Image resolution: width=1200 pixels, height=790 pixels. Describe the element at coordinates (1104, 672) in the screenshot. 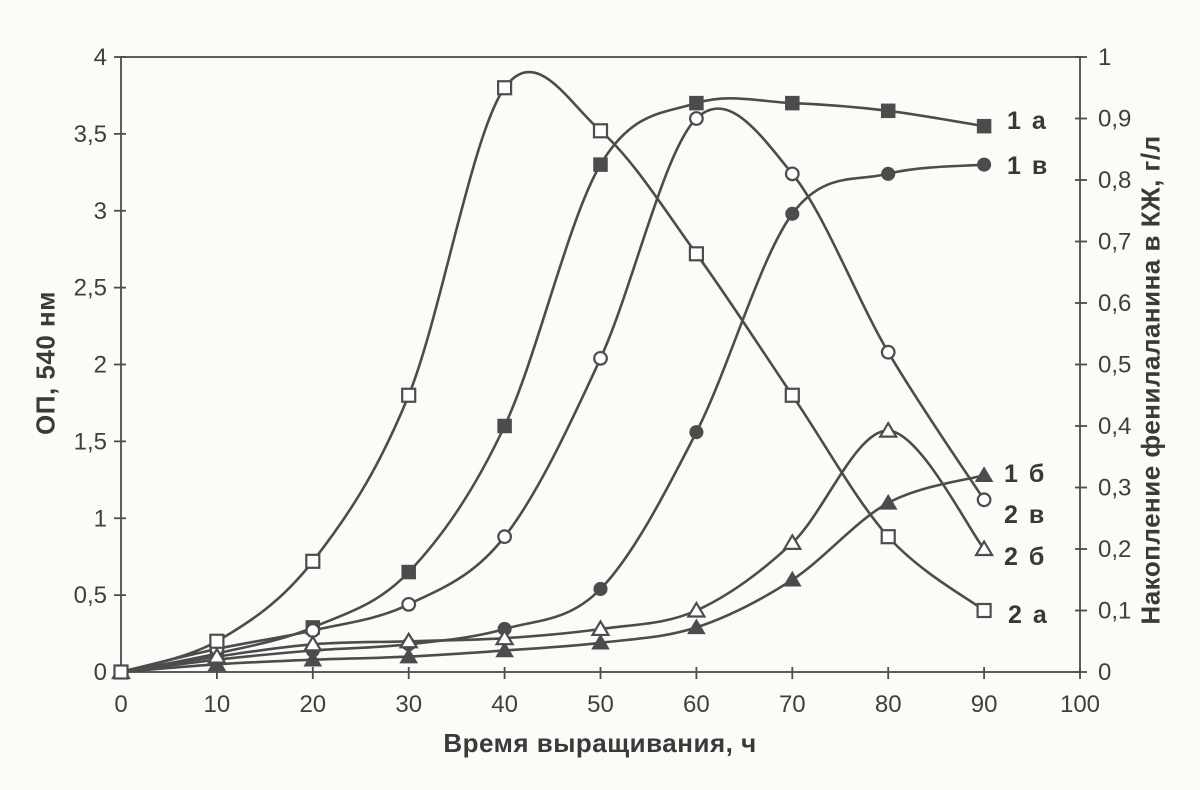

I see `y-right-tick-label: 0` at that location.